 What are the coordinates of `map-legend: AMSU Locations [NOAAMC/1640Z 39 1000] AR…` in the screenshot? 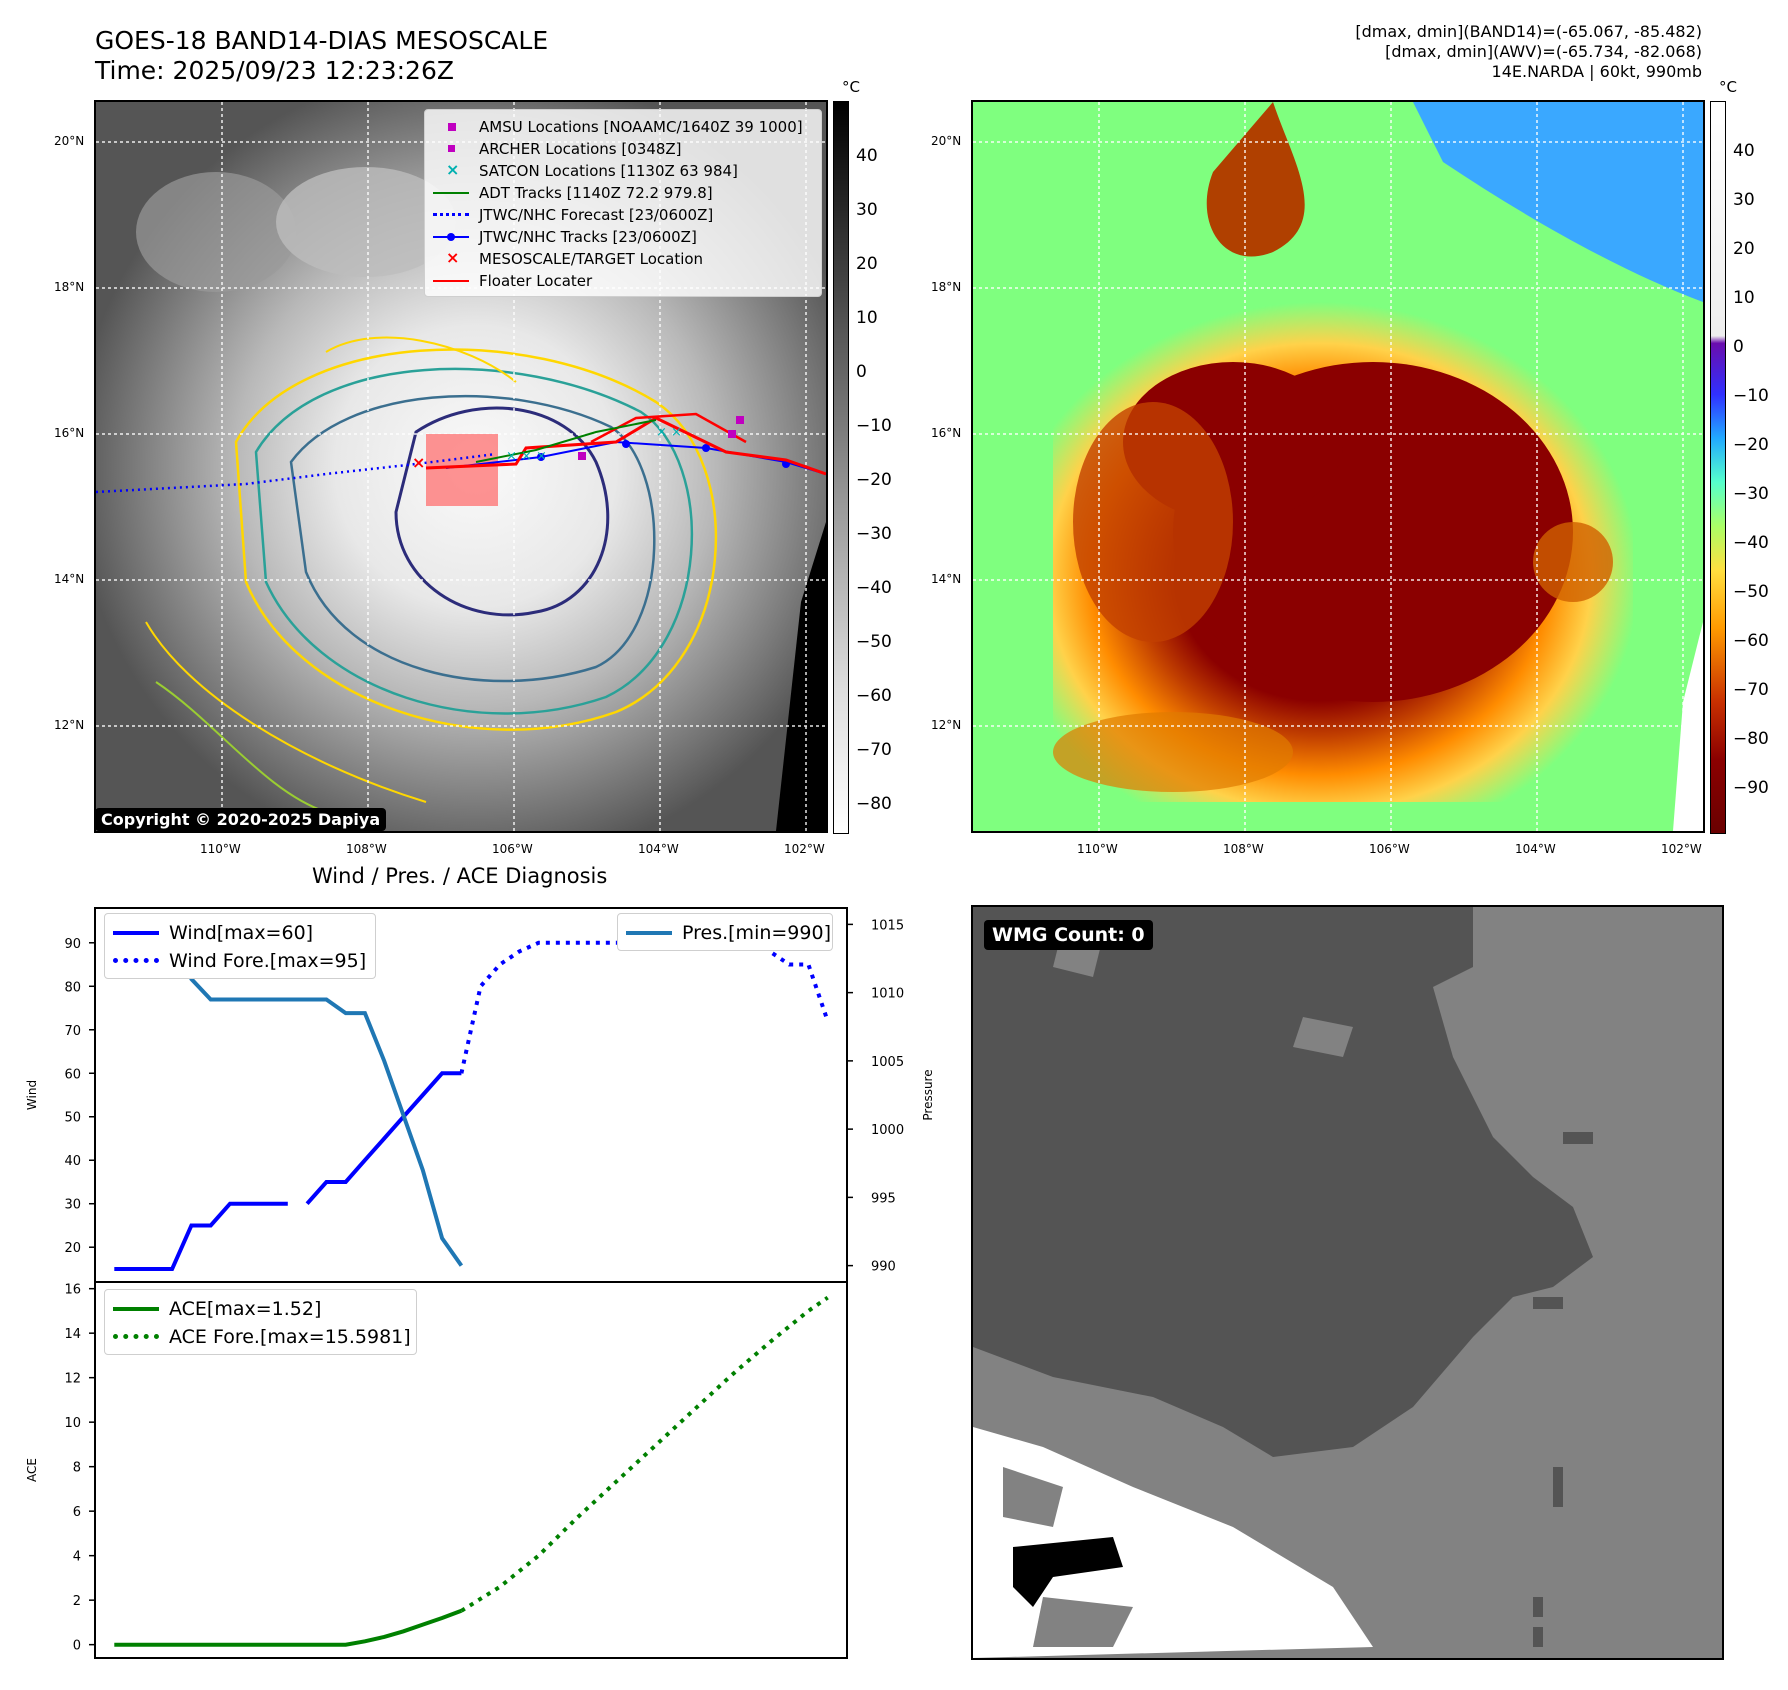 It's located at (623, 203).